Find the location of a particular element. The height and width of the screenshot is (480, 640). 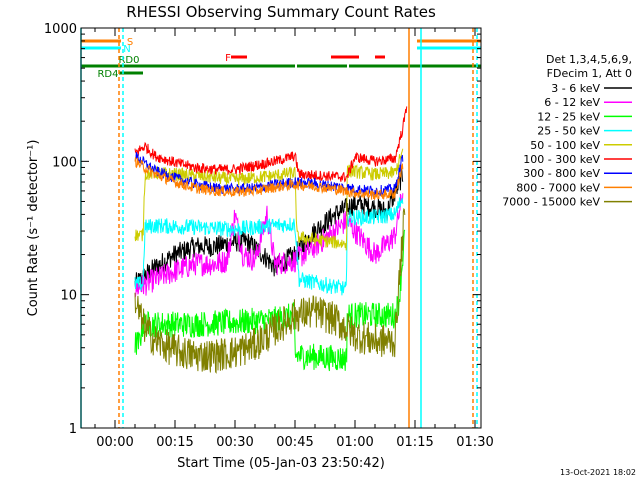

series-line-3-6-kev is located at coordinates (269, 228).